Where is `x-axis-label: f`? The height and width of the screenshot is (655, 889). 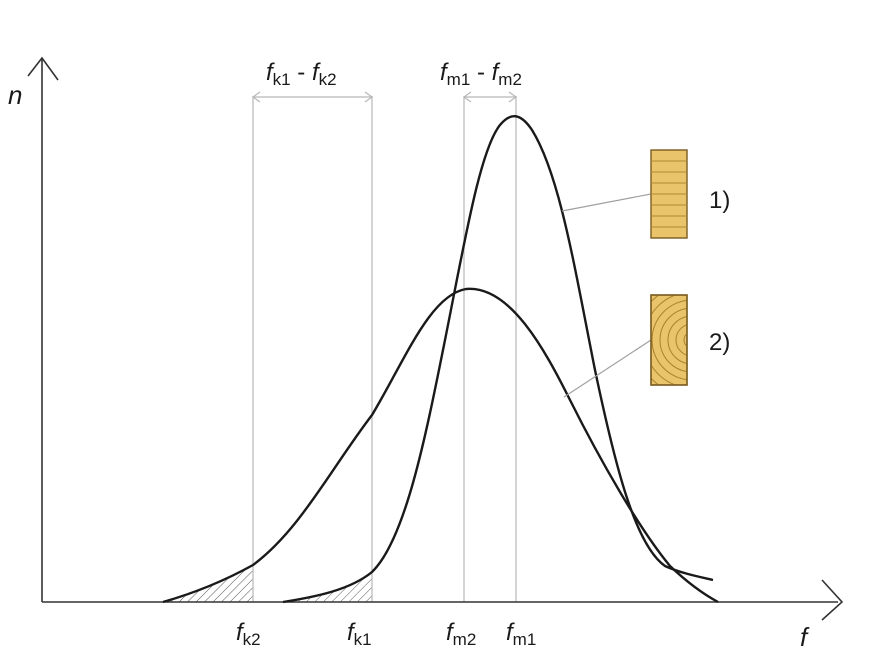
x-axis-label: f is located at coordinates (805, 637).